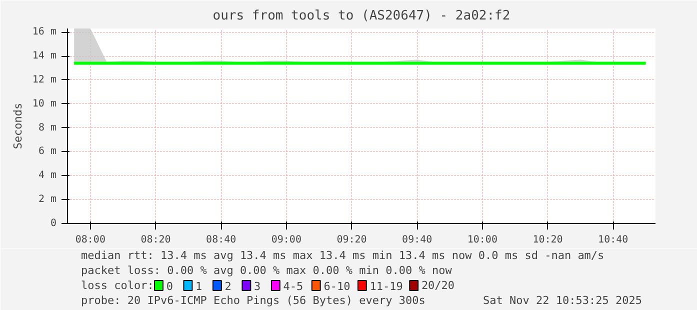 The image size is (697, 310). I want to click on legend-label: 2, so click(228, 286).